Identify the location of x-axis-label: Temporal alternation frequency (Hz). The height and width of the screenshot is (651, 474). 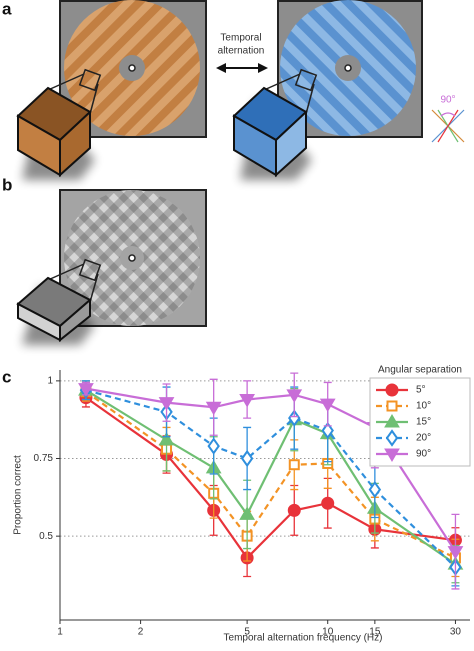
(303, 638).